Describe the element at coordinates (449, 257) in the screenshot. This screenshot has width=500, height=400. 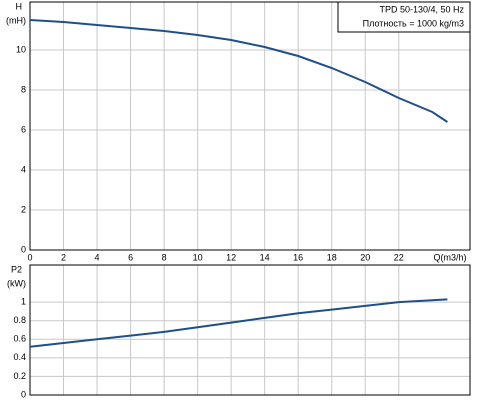
I see `x-axis-label: Q(m3/h)` at that location.